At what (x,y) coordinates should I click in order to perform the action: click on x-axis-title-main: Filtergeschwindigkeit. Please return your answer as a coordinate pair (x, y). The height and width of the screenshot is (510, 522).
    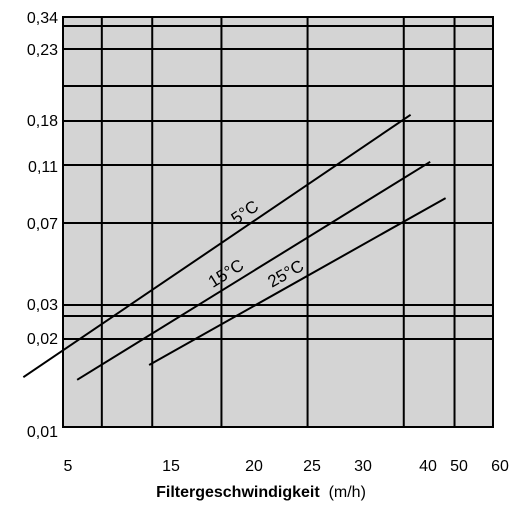
    Looking at the image, I should click on (238, 492).